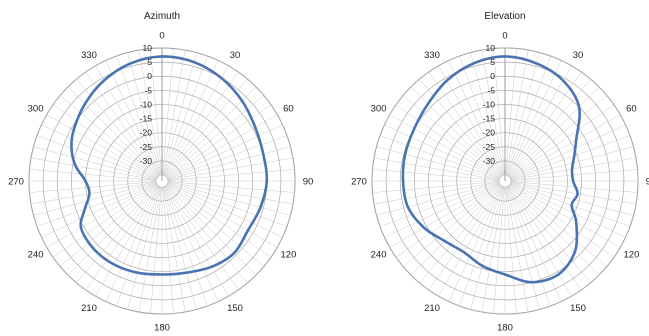  I want to click on azimuth-angle-label-300: 300, so click(36, 109).